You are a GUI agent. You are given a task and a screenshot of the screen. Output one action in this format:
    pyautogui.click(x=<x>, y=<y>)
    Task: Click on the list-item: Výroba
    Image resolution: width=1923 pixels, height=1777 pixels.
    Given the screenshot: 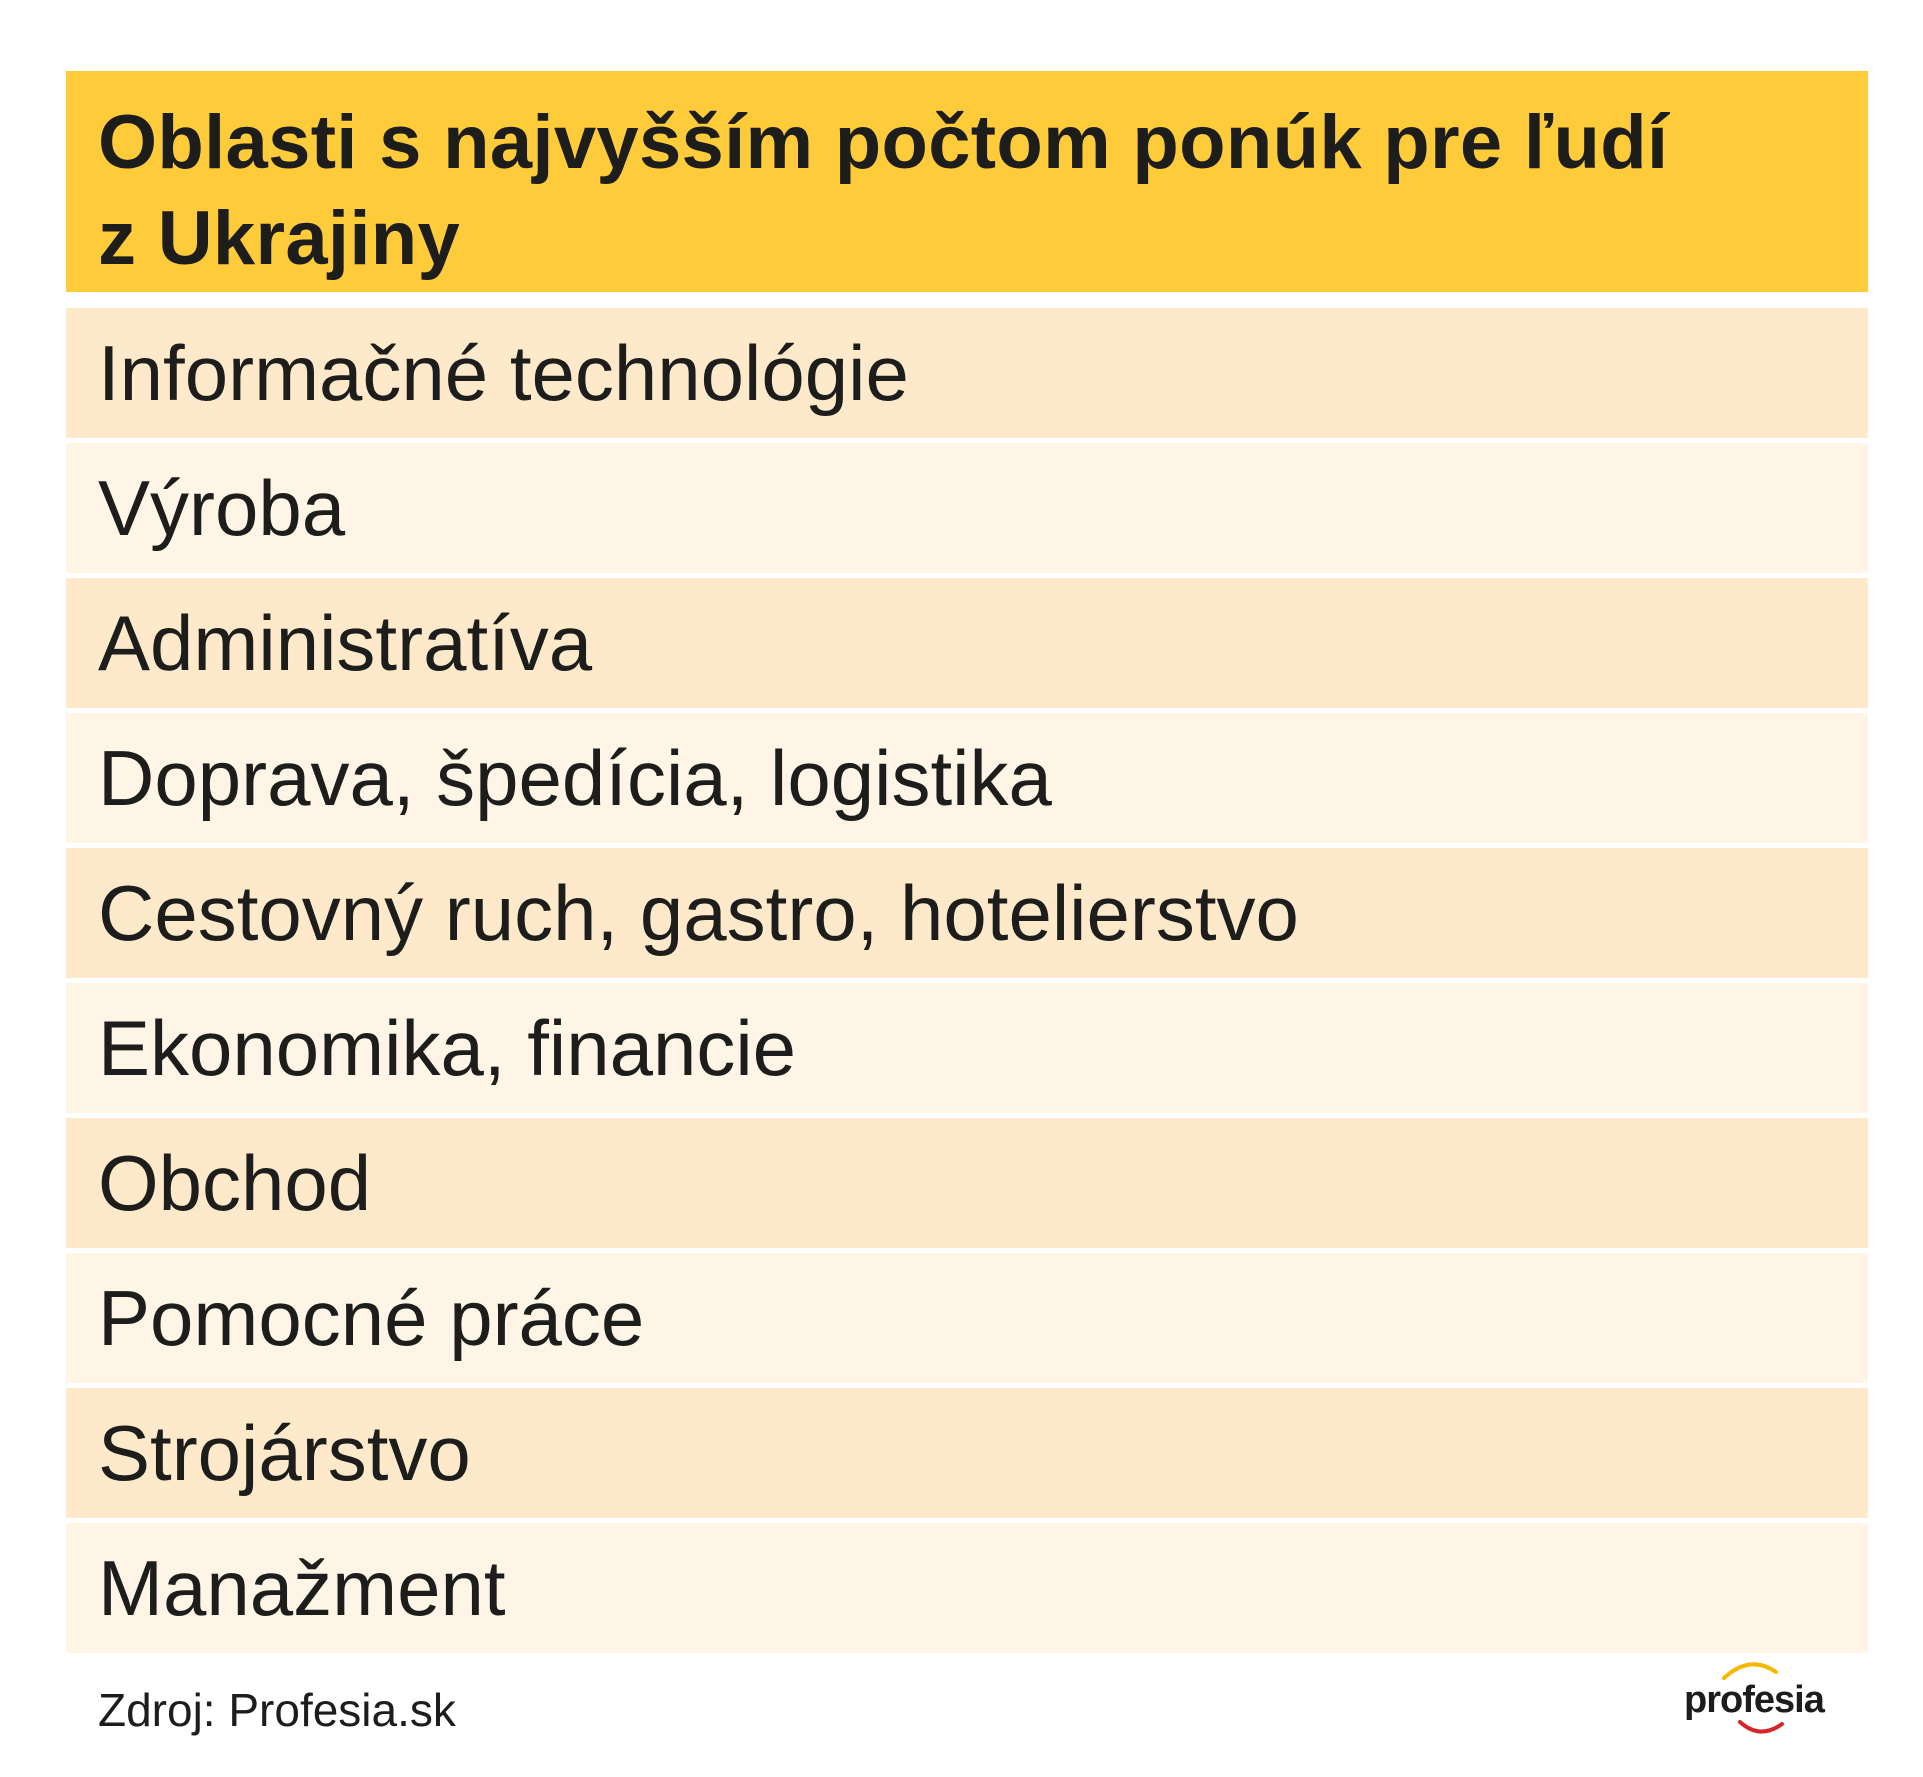 What is the action you would take?
    pyautogui.click(x=967, y=508)
    